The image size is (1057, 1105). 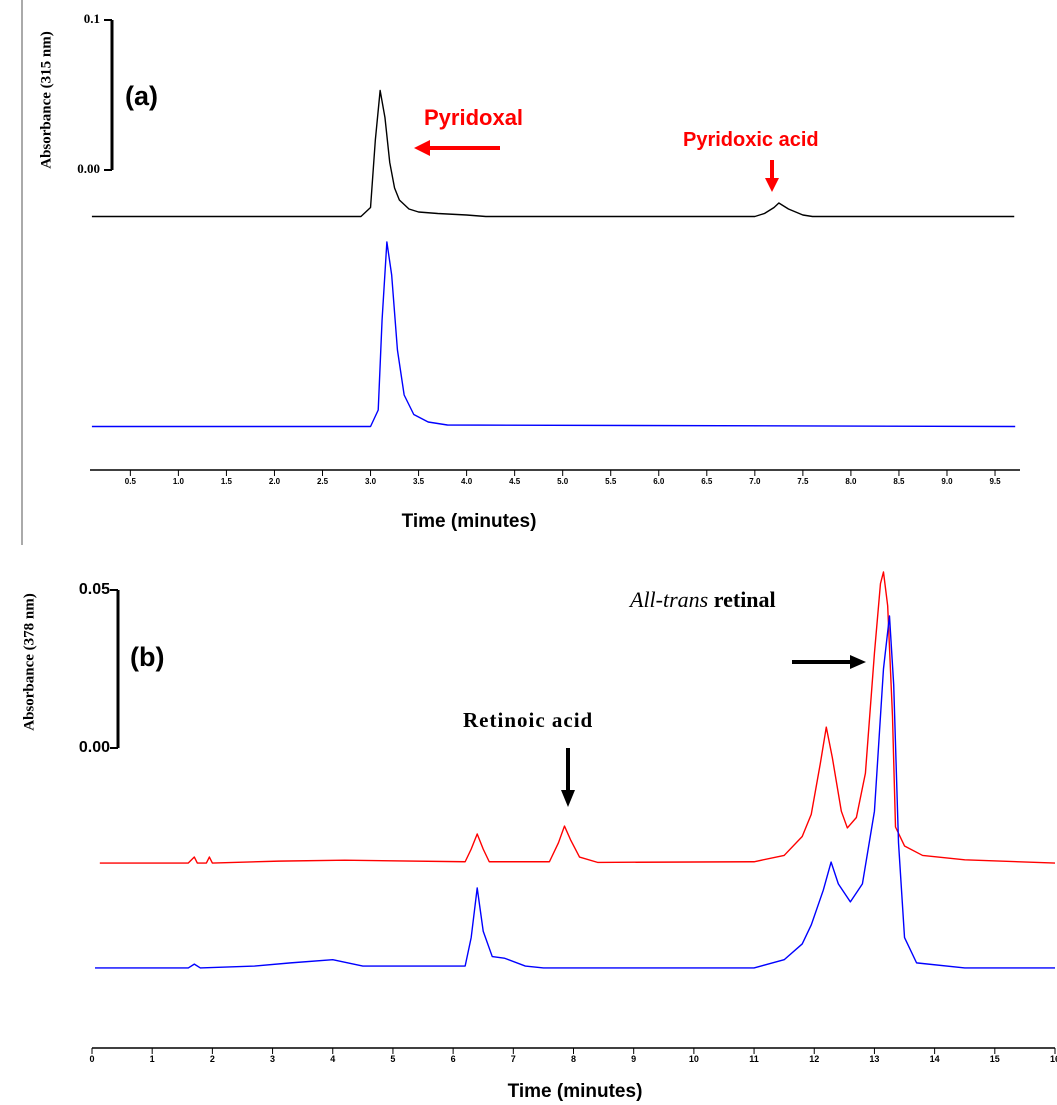 What do you see at coordinates (573, 1059) in the screenshot?
I see `x-tick-label: 8` at bounding box center [573, 1059].